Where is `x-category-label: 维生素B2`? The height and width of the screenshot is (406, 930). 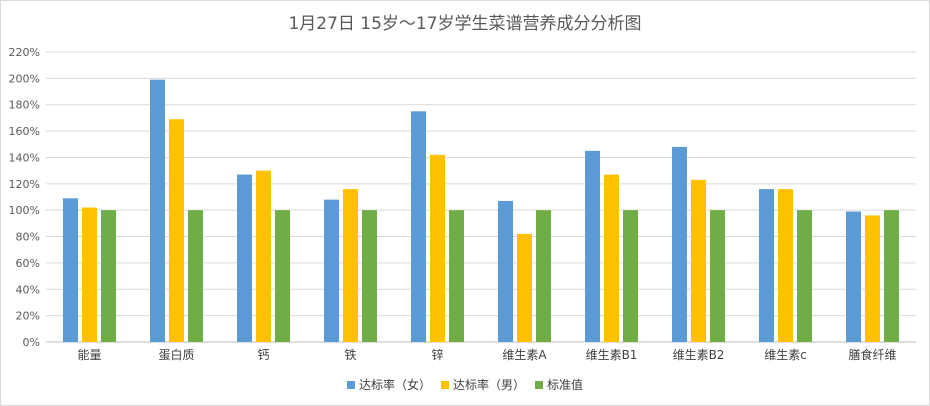
x-category-label: 维生素B2 is located at coordinates (699, 355).